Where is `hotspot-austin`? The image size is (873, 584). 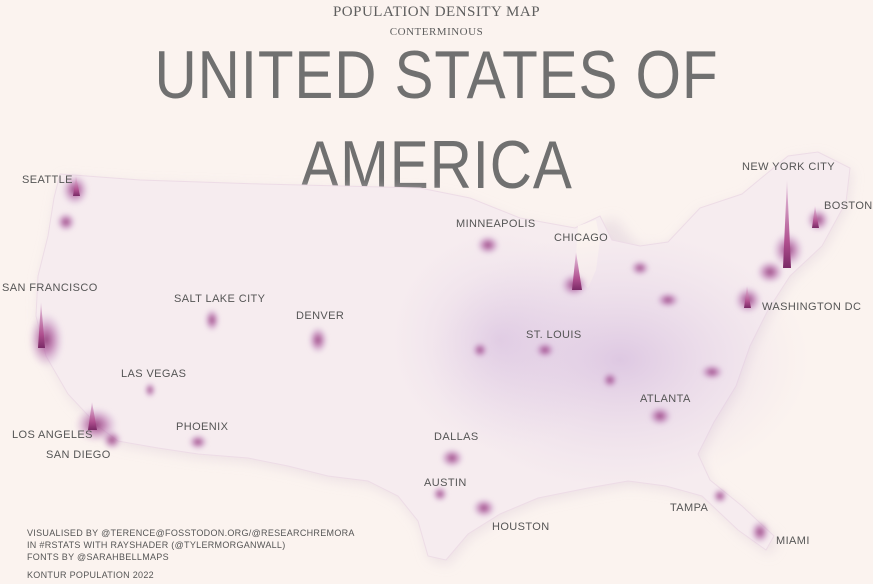 hotspot-austin is located at coordinates (440, 494).